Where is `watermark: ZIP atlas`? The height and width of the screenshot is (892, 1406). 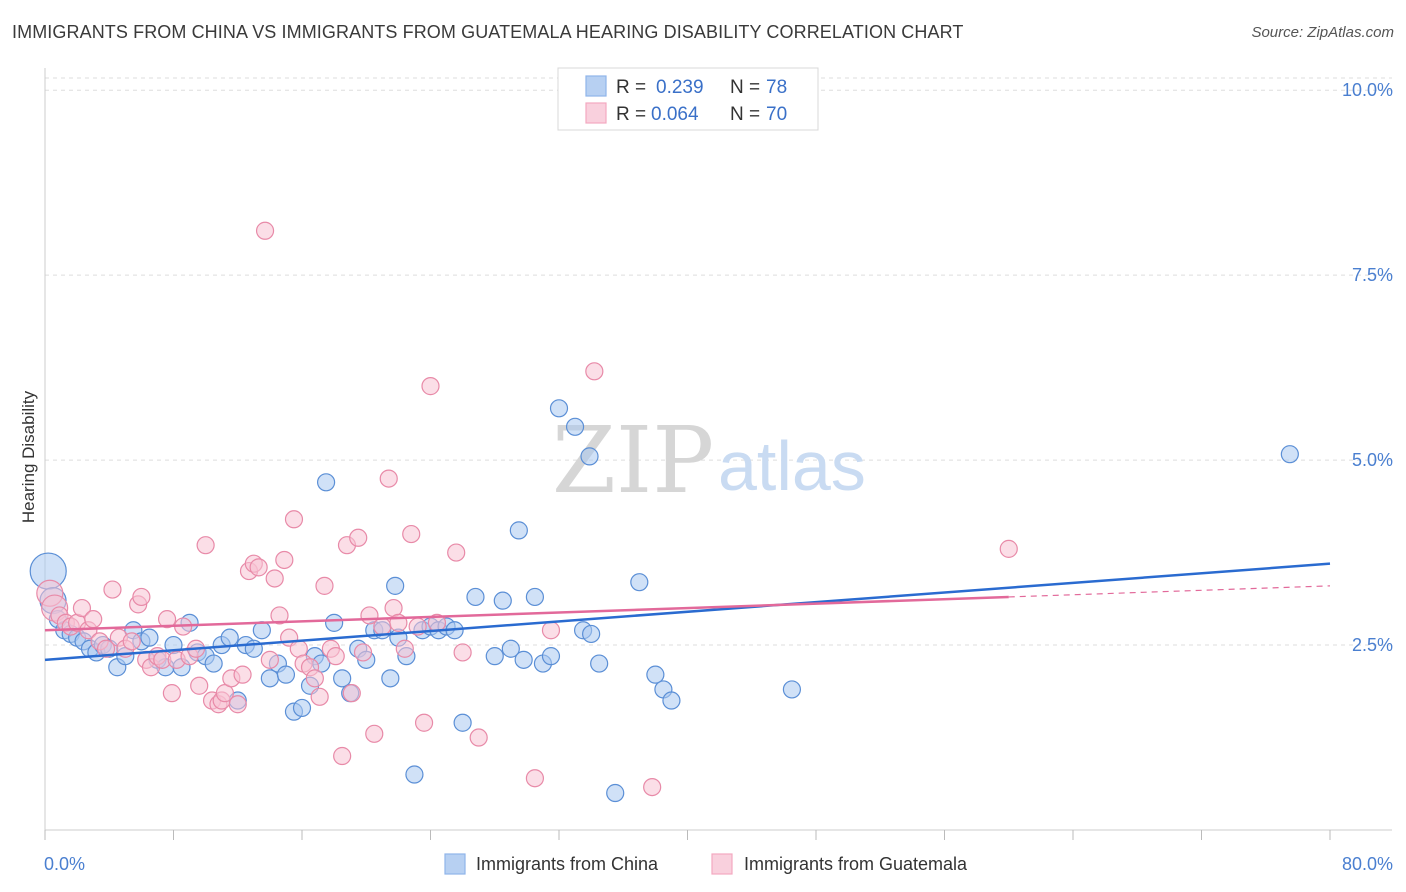
watermark: ZIP atlas is located at coordinates (709, 460).